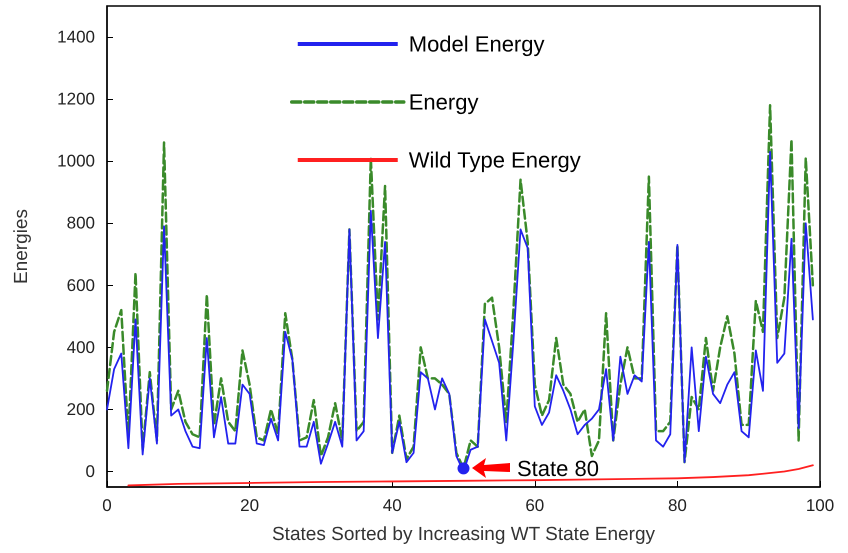 This screenshot has width=848, height=553. Describe the element at coordinates (557, 468) in the screenshot. I see `annotation: State 80` at that location.